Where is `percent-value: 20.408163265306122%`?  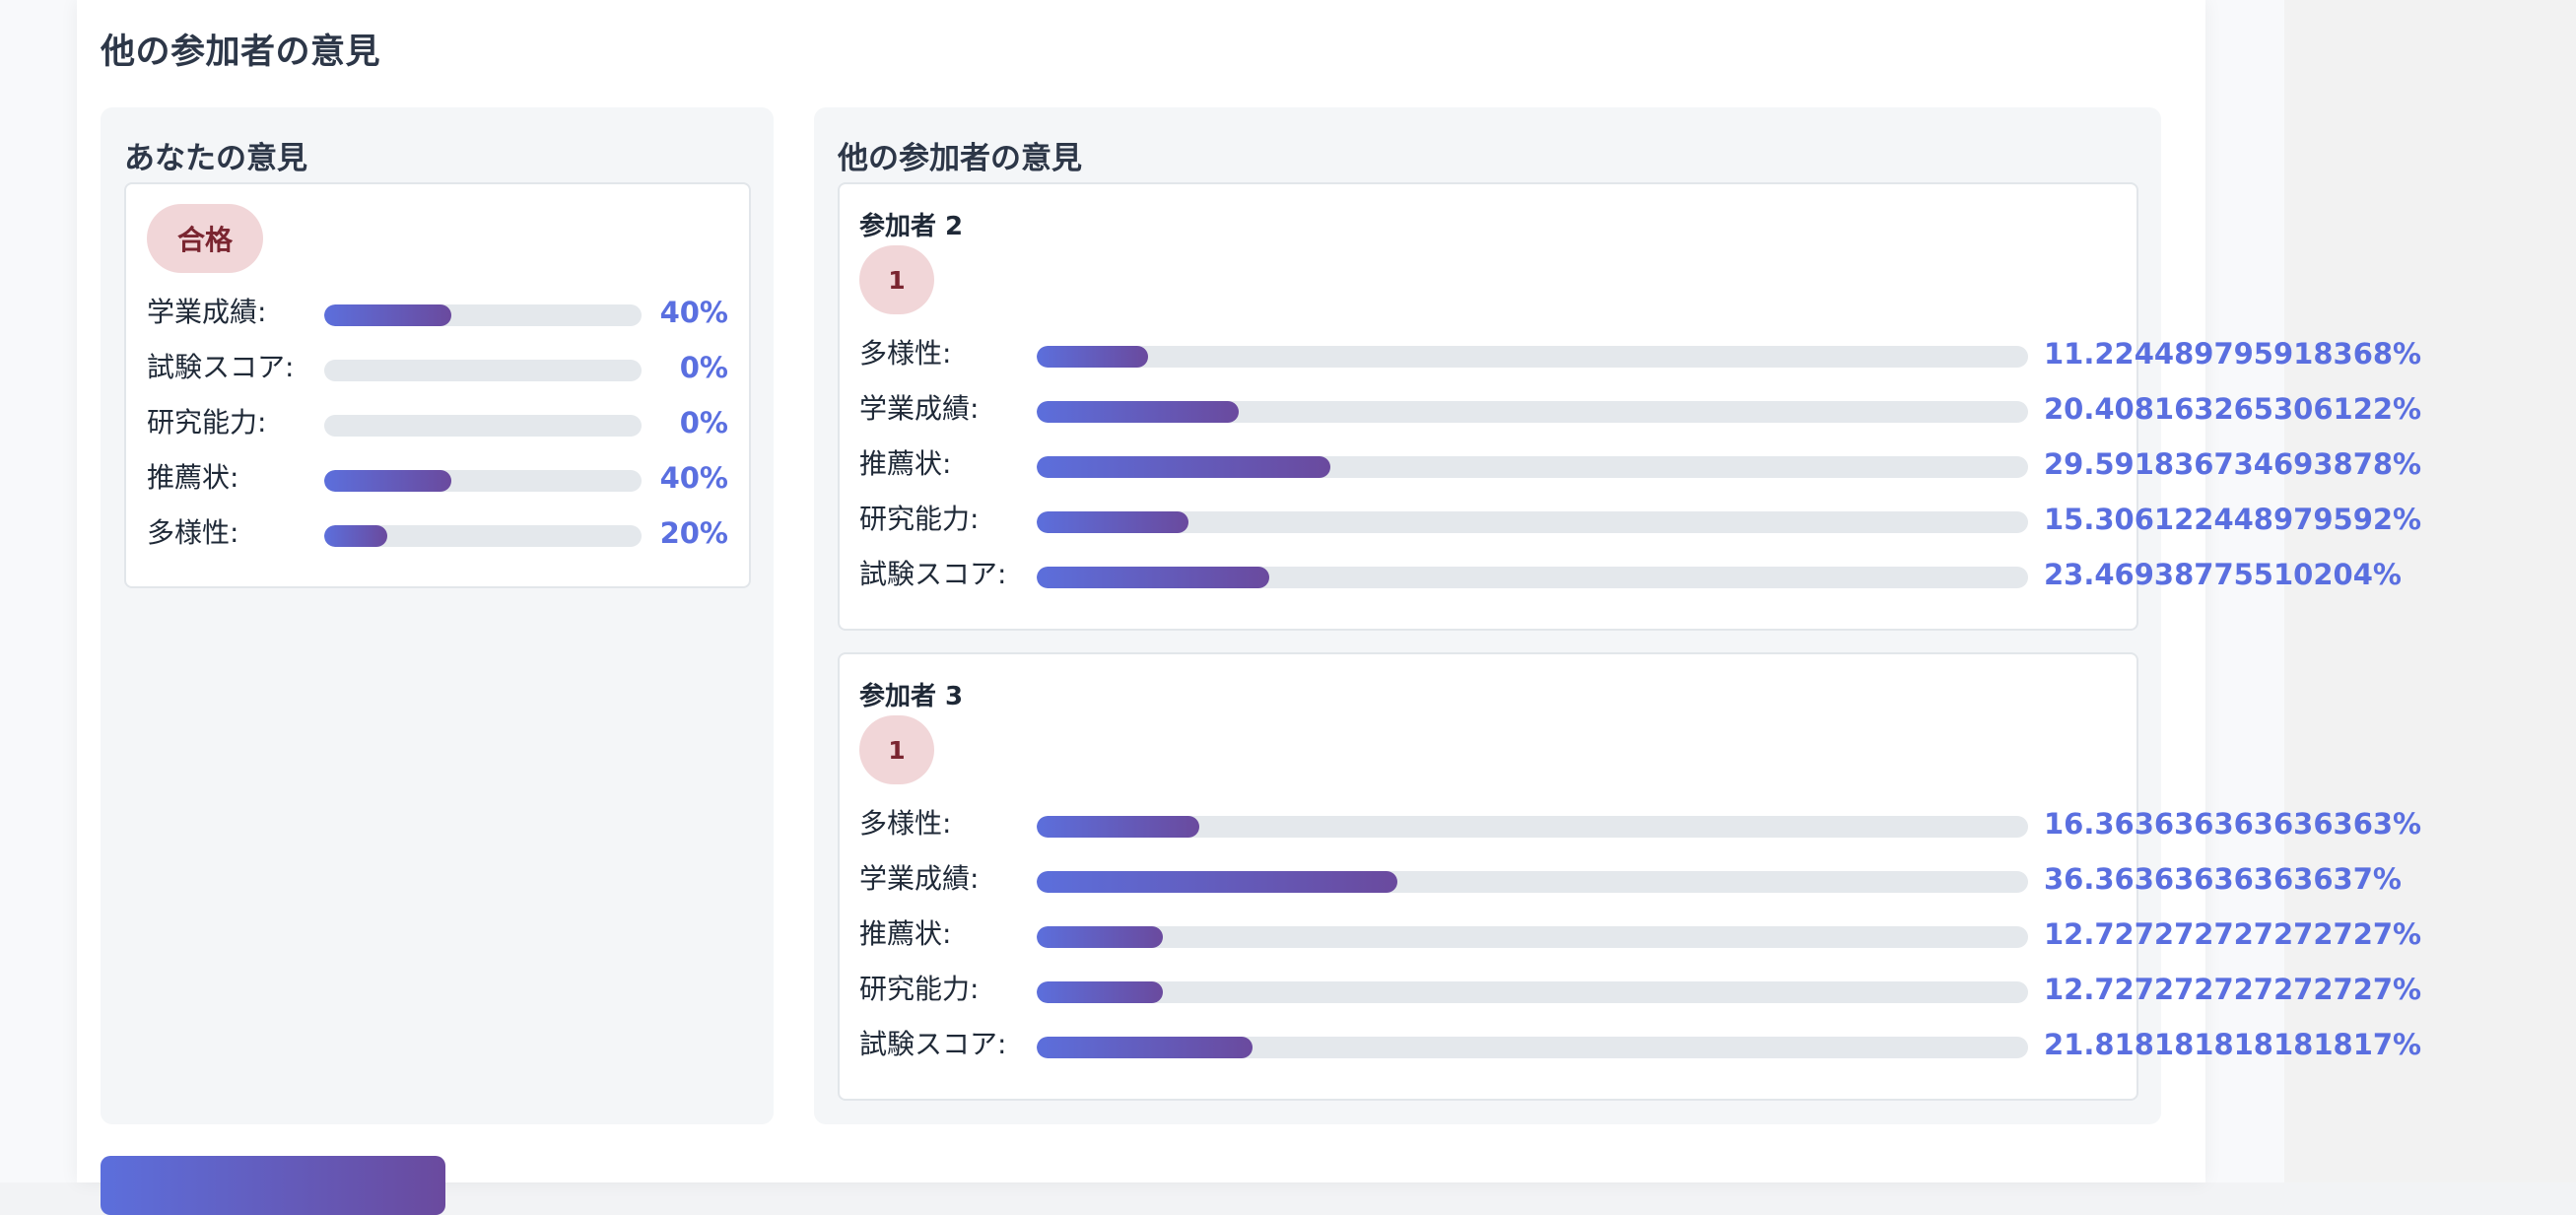 percent-value: 20.408163265306122% is located at coordinates (2233, 409).